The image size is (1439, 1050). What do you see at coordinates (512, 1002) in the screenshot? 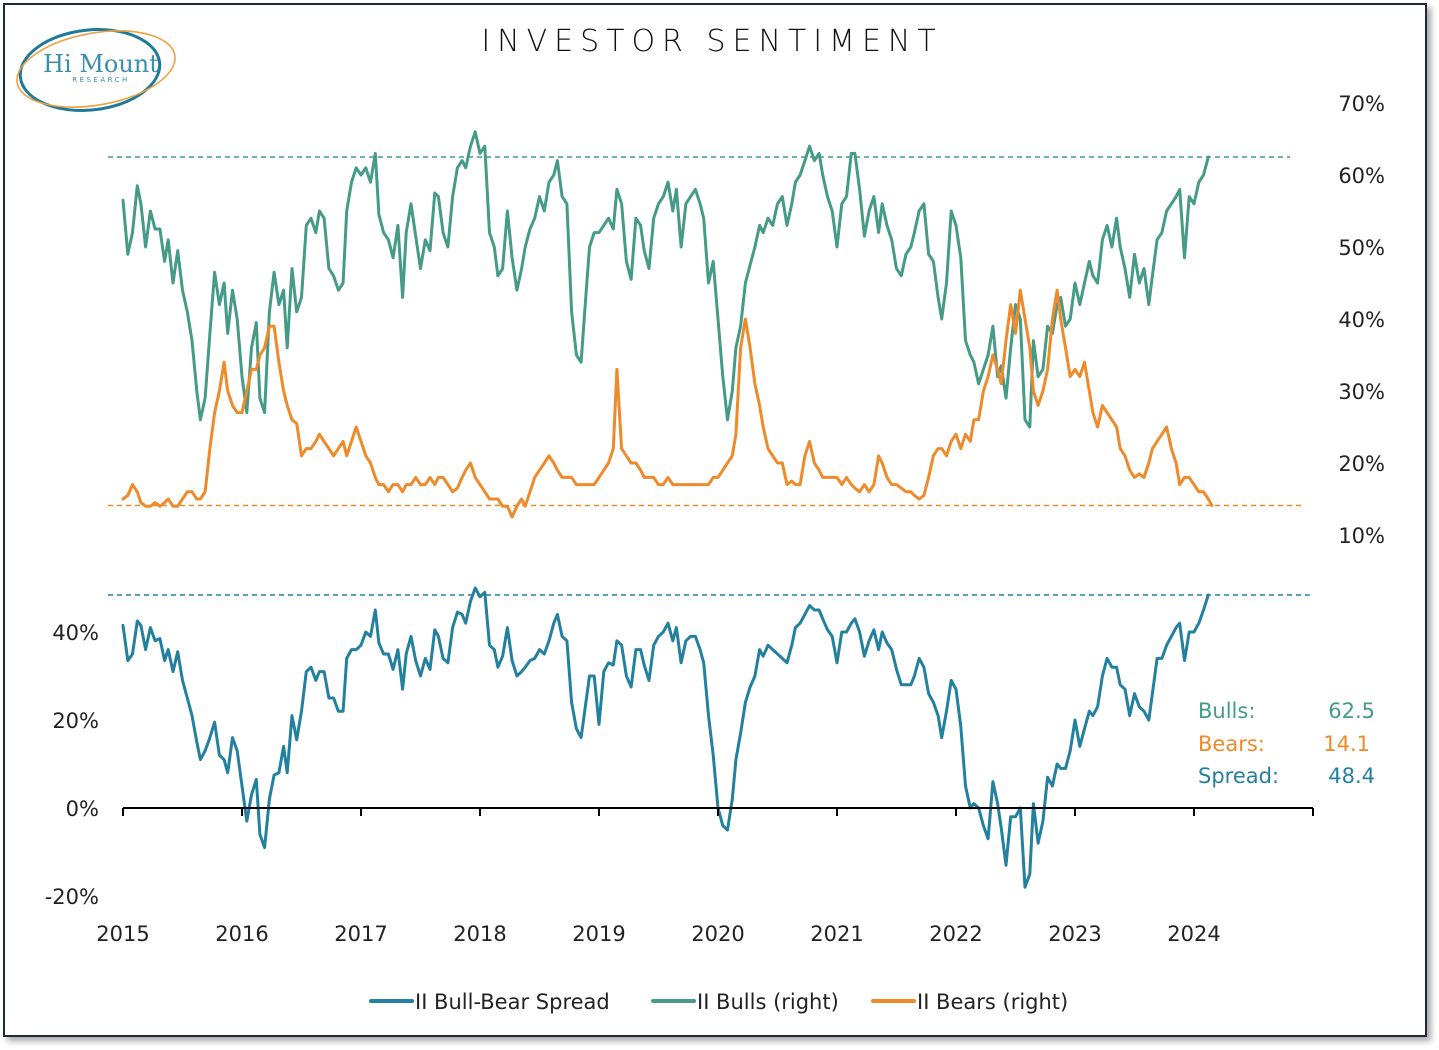
I see `legend-label-spread: II Bull-Bear Spread` at bounding box center [512, 1002].